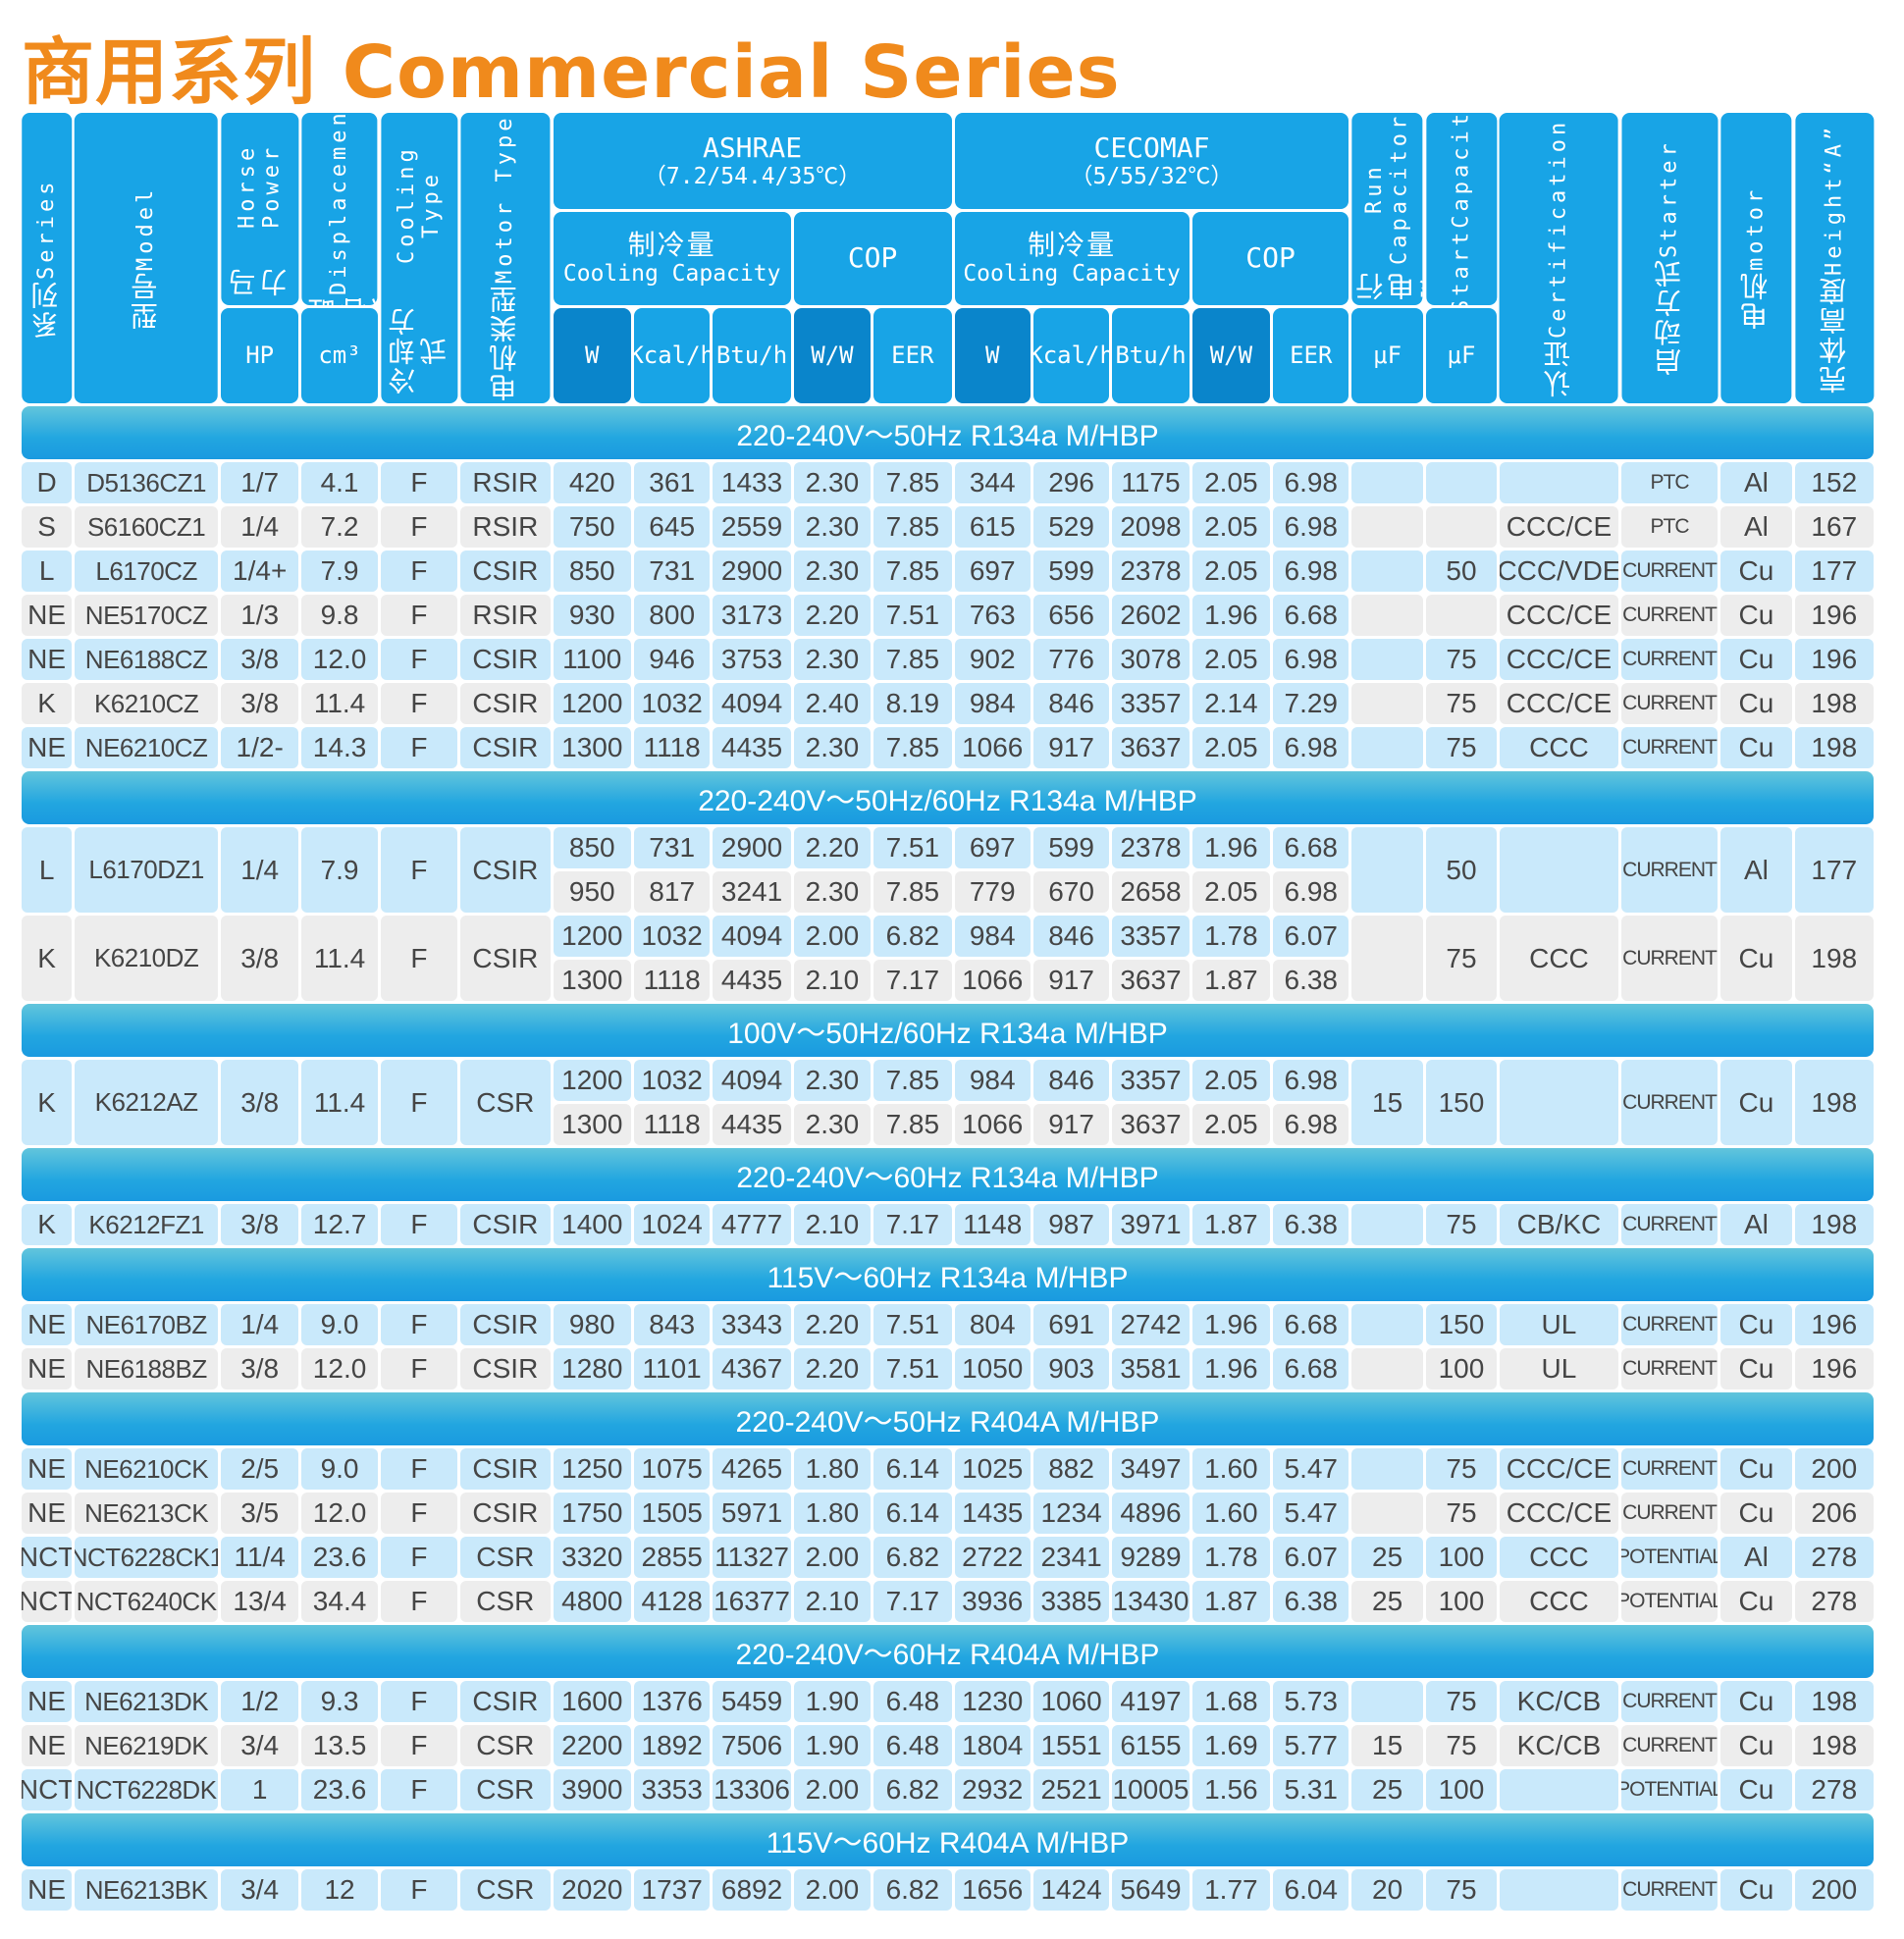 The image size is (1904, 1939). What do you see at coordinates (592, 1701) in the screenshot?
I see `cell-ashrae: 1600` at bounding box center [592, 1701].